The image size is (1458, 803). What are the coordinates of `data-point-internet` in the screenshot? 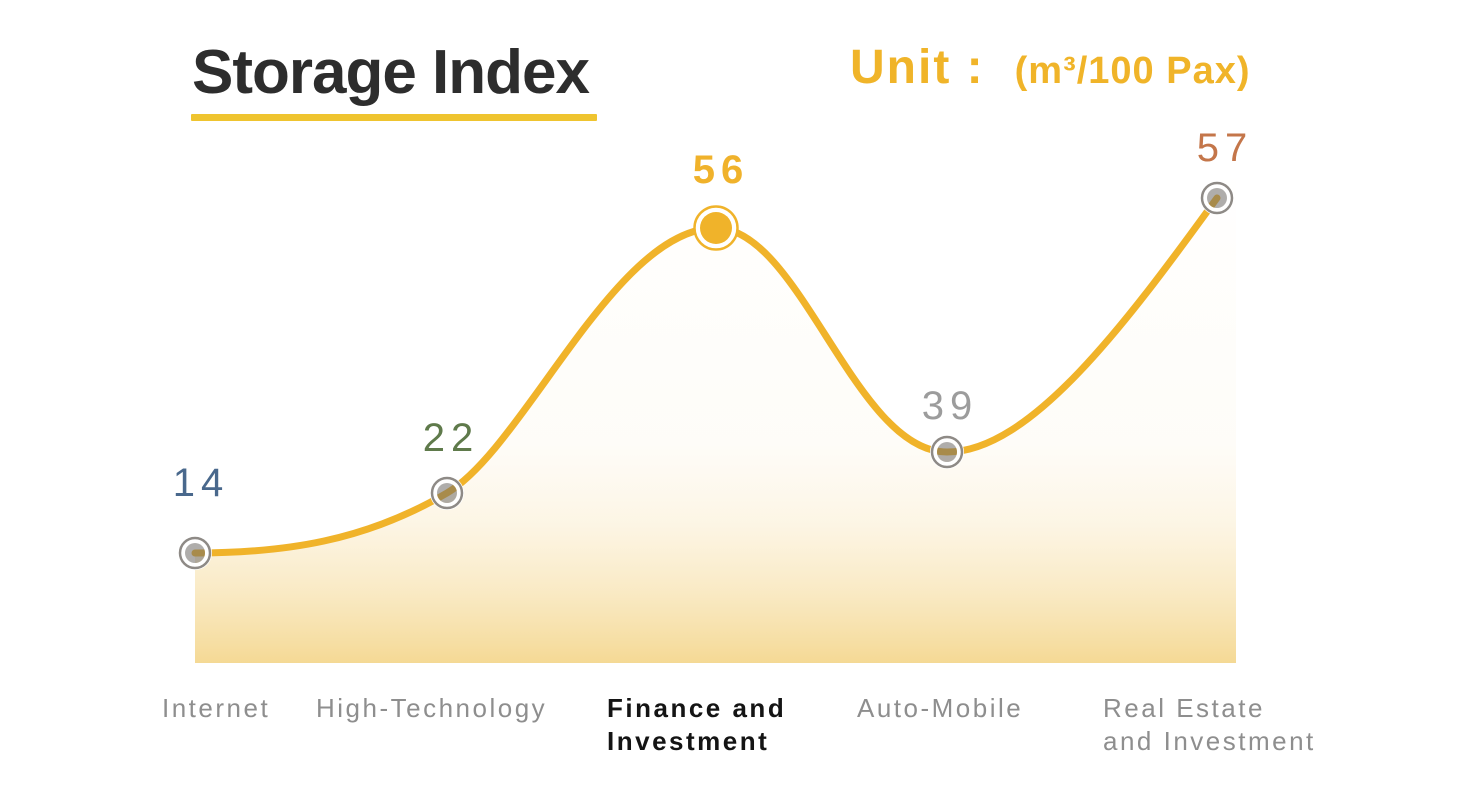 It's located at (195, 553).